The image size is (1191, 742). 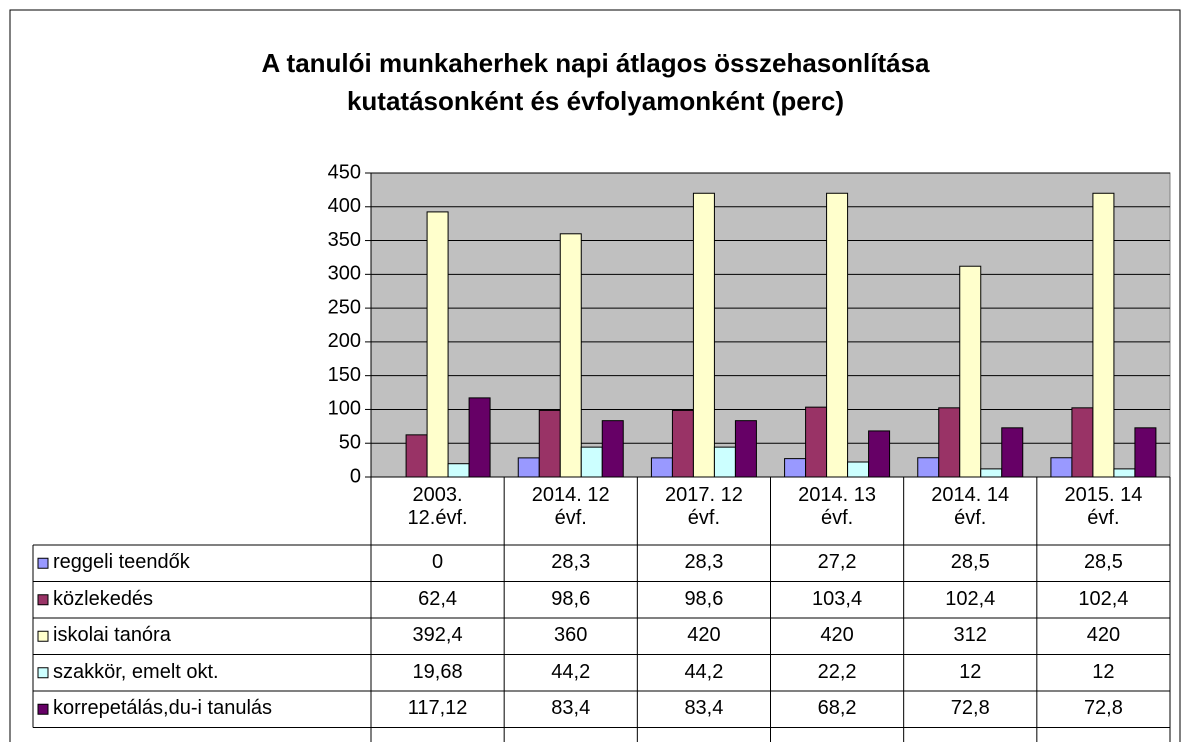 What do you see at coordinates (103, 598) in the screenshot?
I see `legend-label: közlekedés` at bounding box center [103, 598].